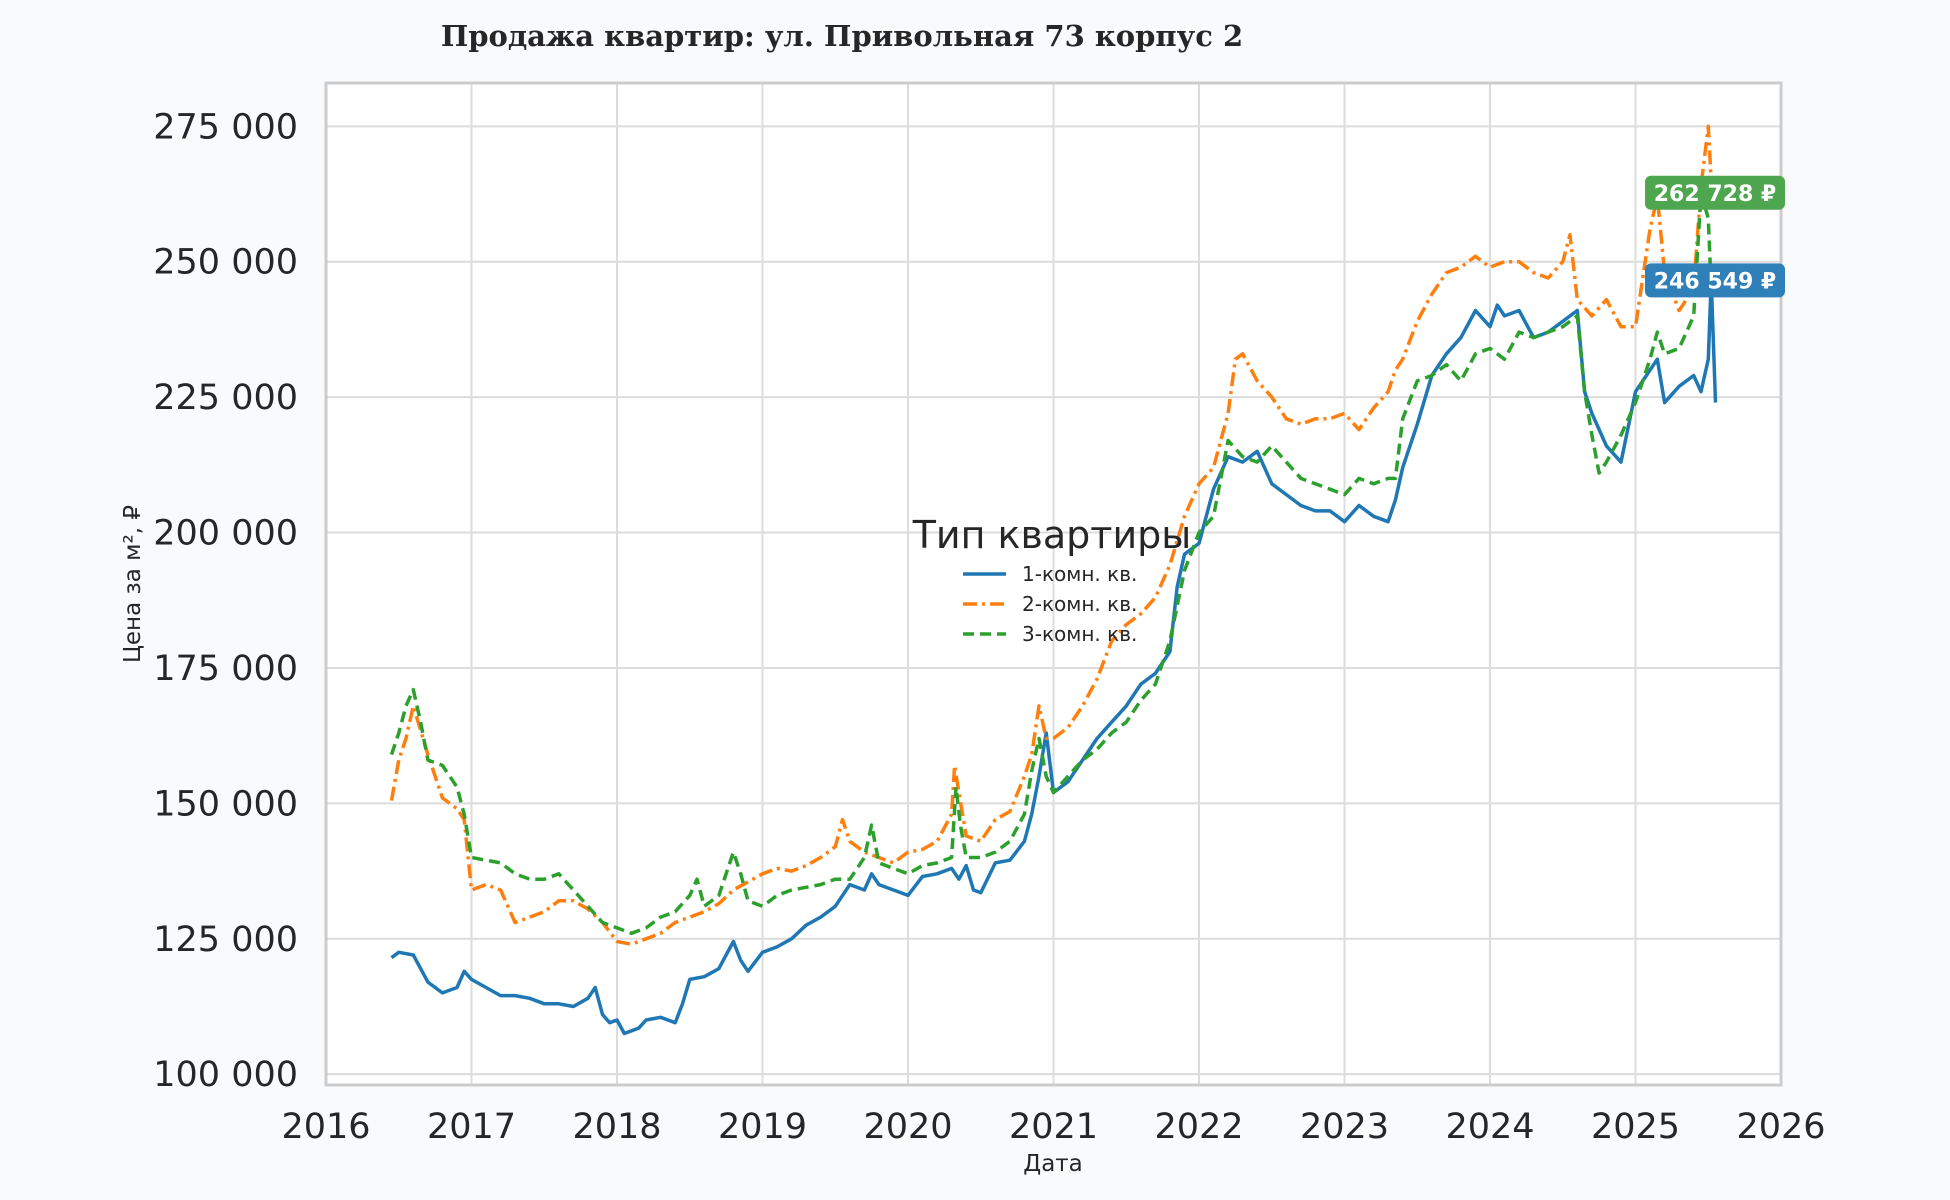 The width and height of the screenshot is (1950, 1200). I want to click on y-tick-label: 200 000, so click(225, 534).